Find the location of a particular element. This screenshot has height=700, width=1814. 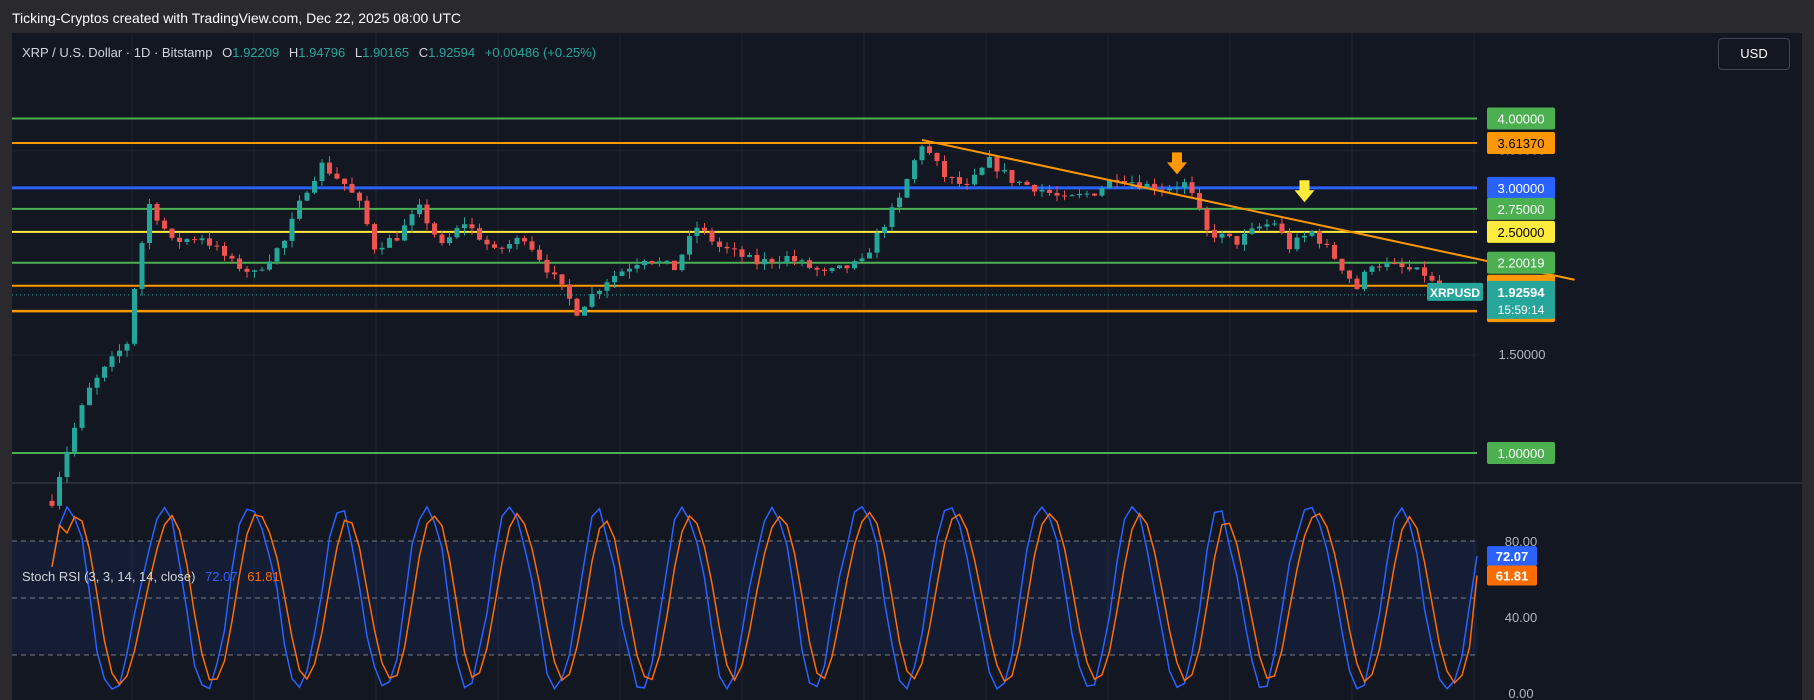

current-price-label: 1.92594 is located at coordinates (1522, 292).